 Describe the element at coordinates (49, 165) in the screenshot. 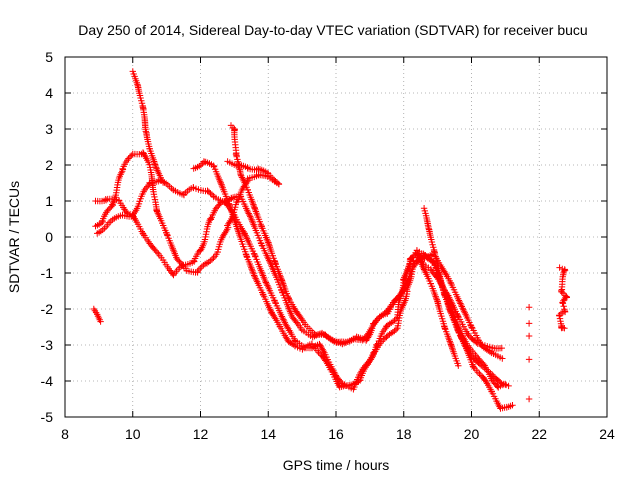

I see `y-tick-label: 2` at that location.